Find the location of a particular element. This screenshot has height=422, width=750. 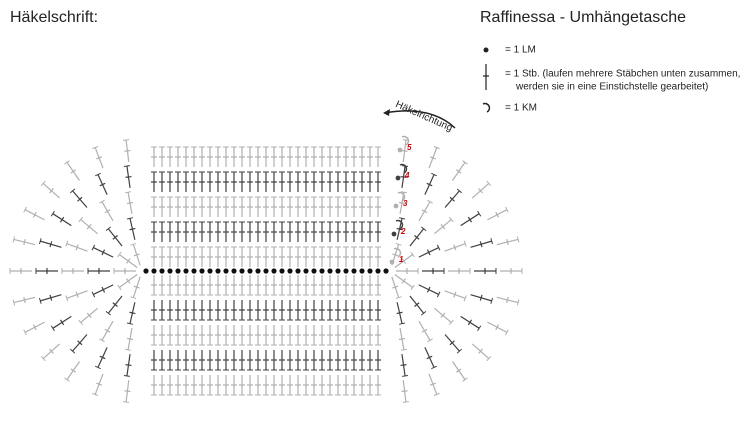

direction-arrow is located at coordinates (420, 119).